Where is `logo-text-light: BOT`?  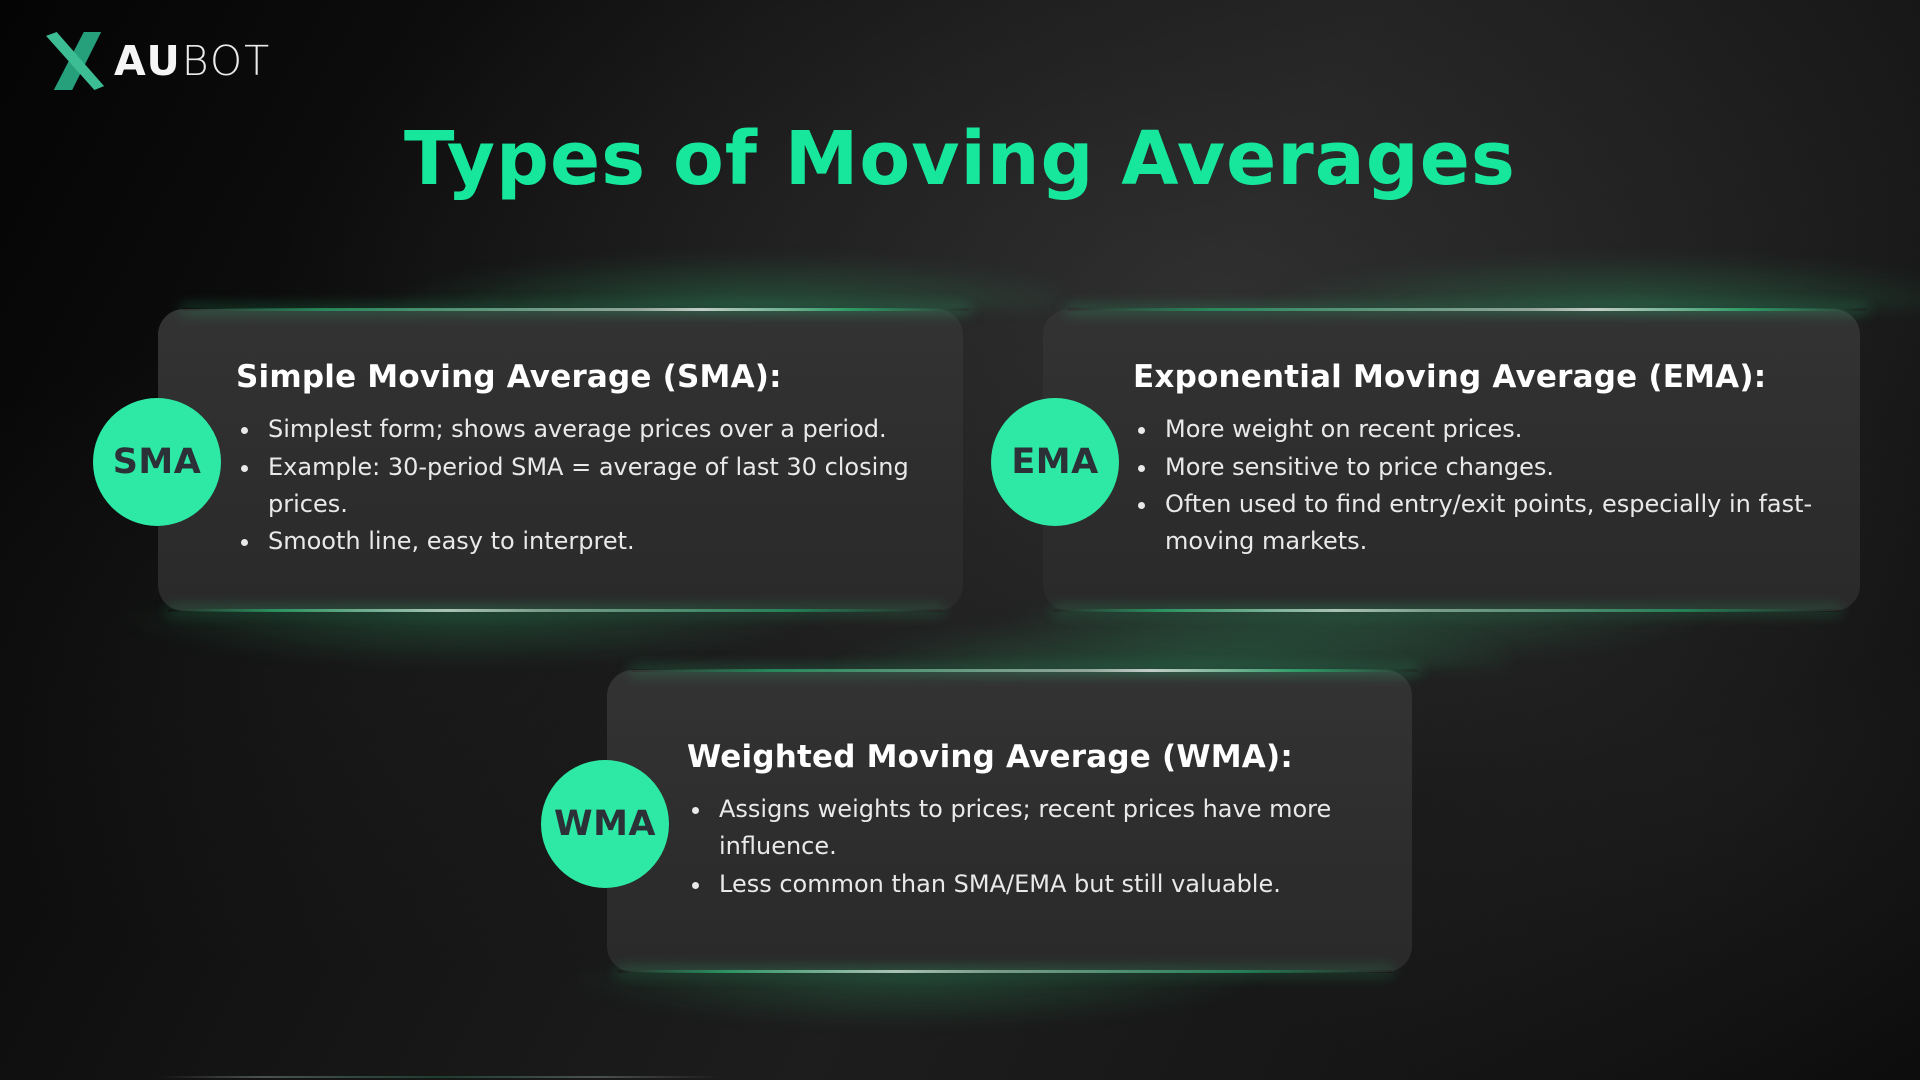 logo-text-light: BOT is located at coordinates (226, 60).